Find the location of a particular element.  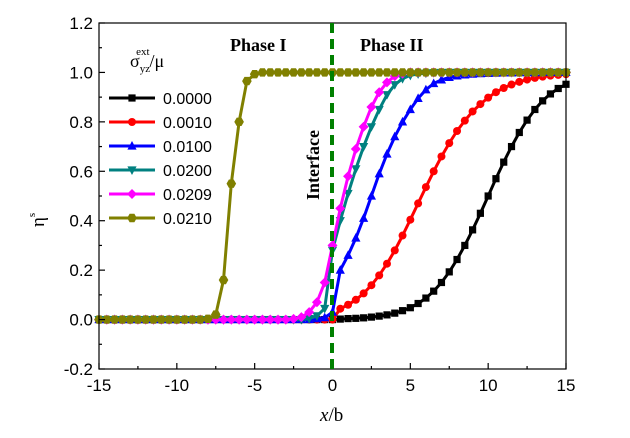

legend-title-sup: ext is located at coordinates (142, 52).